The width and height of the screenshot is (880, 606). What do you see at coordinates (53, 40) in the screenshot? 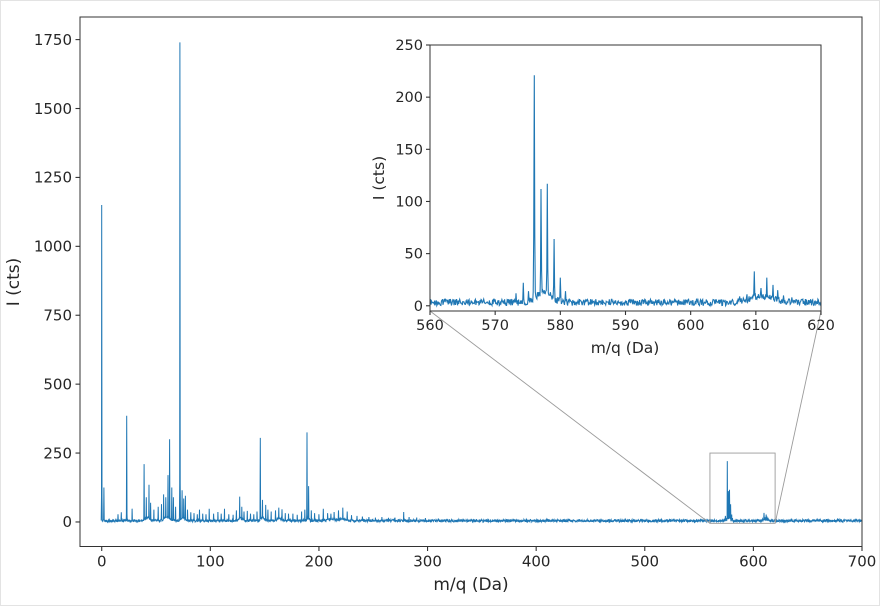
I see `main-y-tick-label: 1750` at bounding box center [53, 40].